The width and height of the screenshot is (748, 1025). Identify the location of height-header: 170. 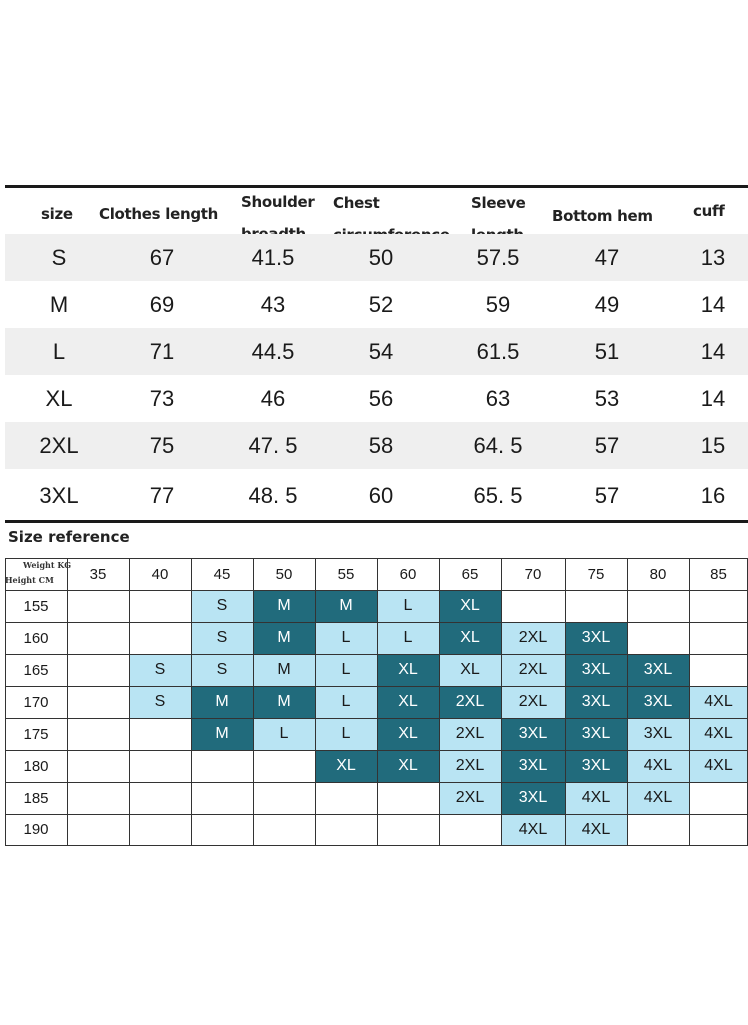
(36, 702).